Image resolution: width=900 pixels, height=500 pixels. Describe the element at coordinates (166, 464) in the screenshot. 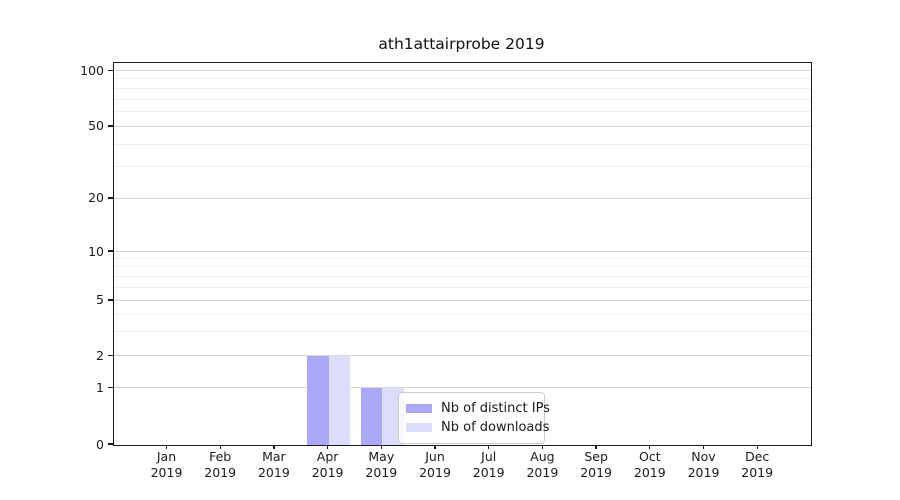

I see `x-tick-label-jan: Jan 2019` at that location.